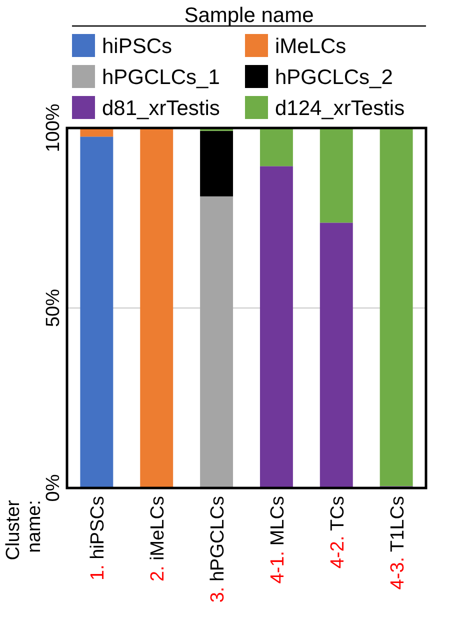  Describe the element at coordinates (53, 488) in the screenshot. I see `y-tick-label: 0%` at that location.